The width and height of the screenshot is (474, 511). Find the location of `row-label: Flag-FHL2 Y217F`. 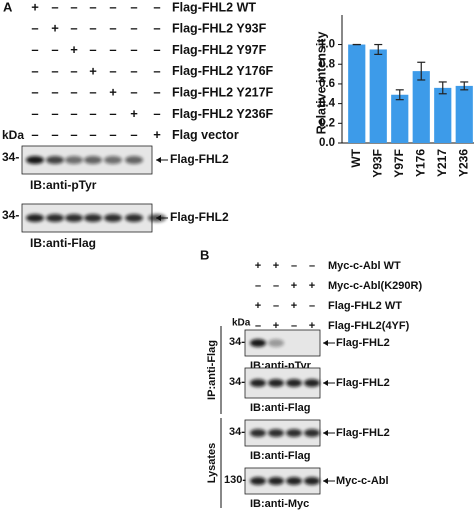

row-label: Flag-FHL2 Y217F is located at coordinates (223, 92).